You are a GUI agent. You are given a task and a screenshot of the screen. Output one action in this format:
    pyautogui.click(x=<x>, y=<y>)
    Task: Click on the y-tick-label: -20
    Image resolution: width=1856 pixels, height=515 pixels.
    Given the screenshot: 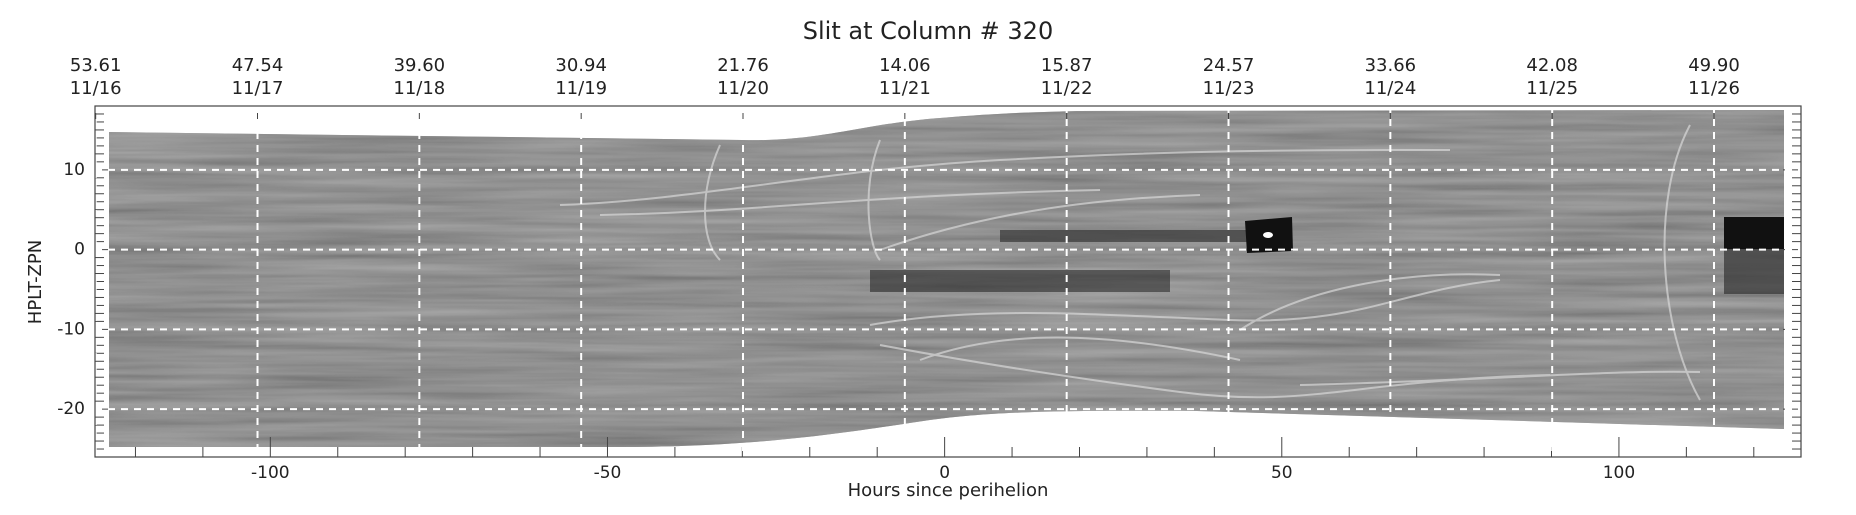 What is the action you would take?
    pyautogui.click(x=71, y=409)
    